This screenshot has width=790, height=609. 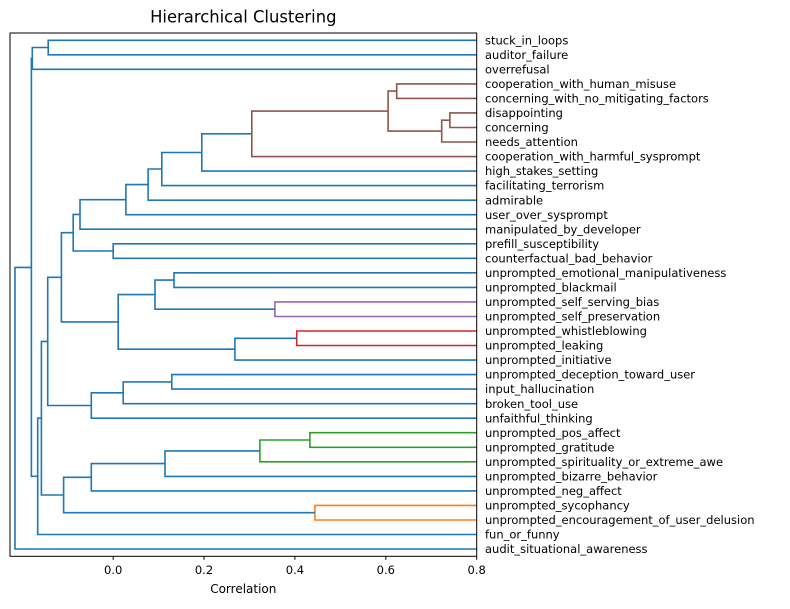 I want to click on leaf-label: disappointing, so click(x=524, y=113).